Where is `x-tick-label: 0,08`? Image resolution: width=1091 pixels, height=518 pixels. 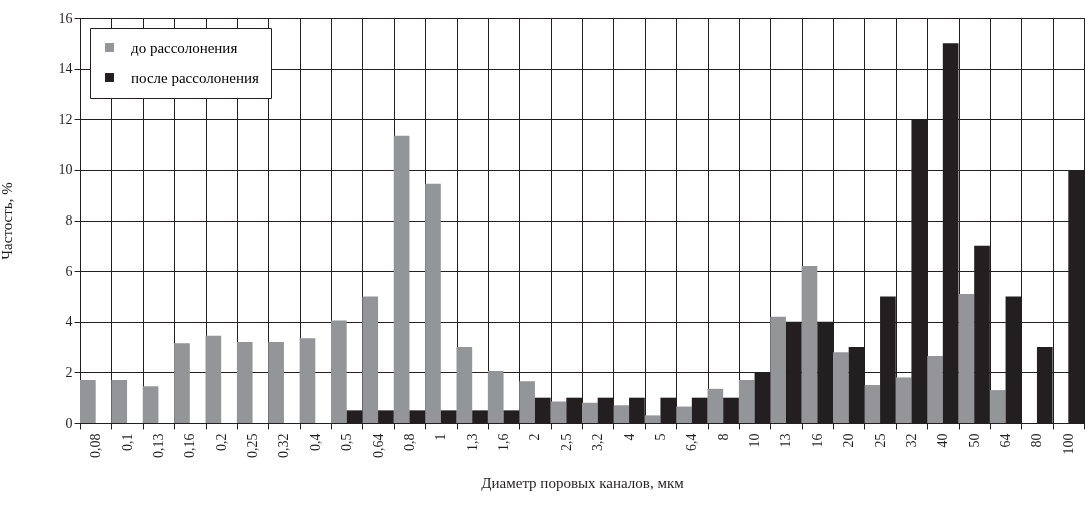 x-tick-label: 0,08 is located at coordinates (96, 445).